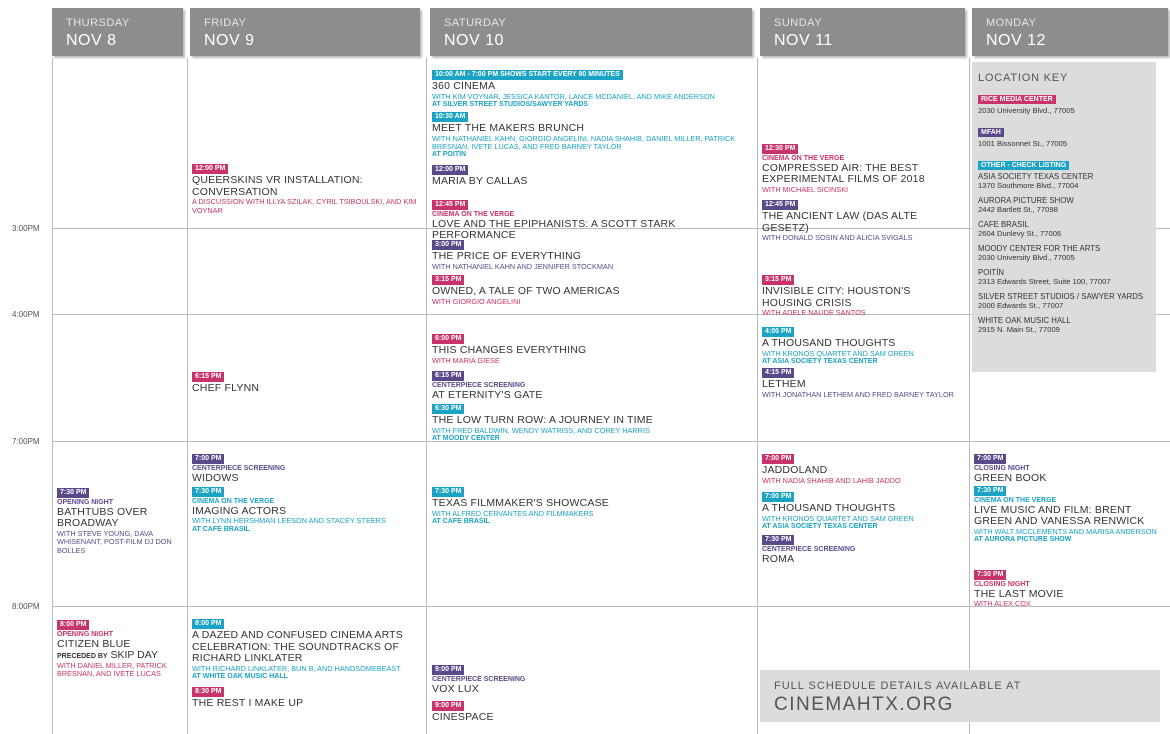  Describe the element at coordinates (898, 686) in the screenshot. I see `footer-line: FULL SCHEDULE DETAILS AVAILABLE AT` at that location.